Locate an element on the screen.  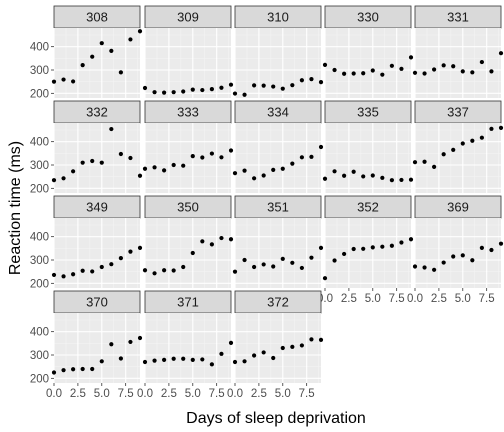
x-tick-label: 0.0 is located at coordinates (235, 394).